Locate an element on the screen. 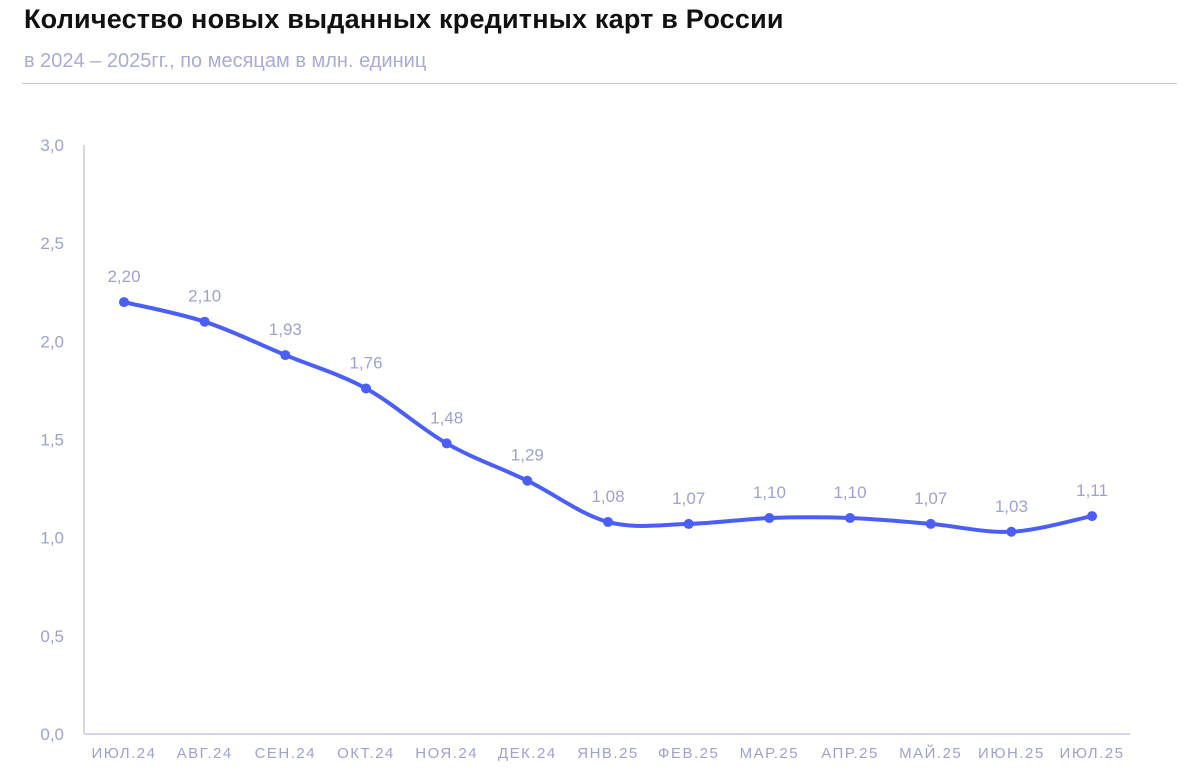 Image resolution: width=1200 pixels, height=780 pixels. x-tick-label: ЯНВ.25 is located at coordinates (608, 753).